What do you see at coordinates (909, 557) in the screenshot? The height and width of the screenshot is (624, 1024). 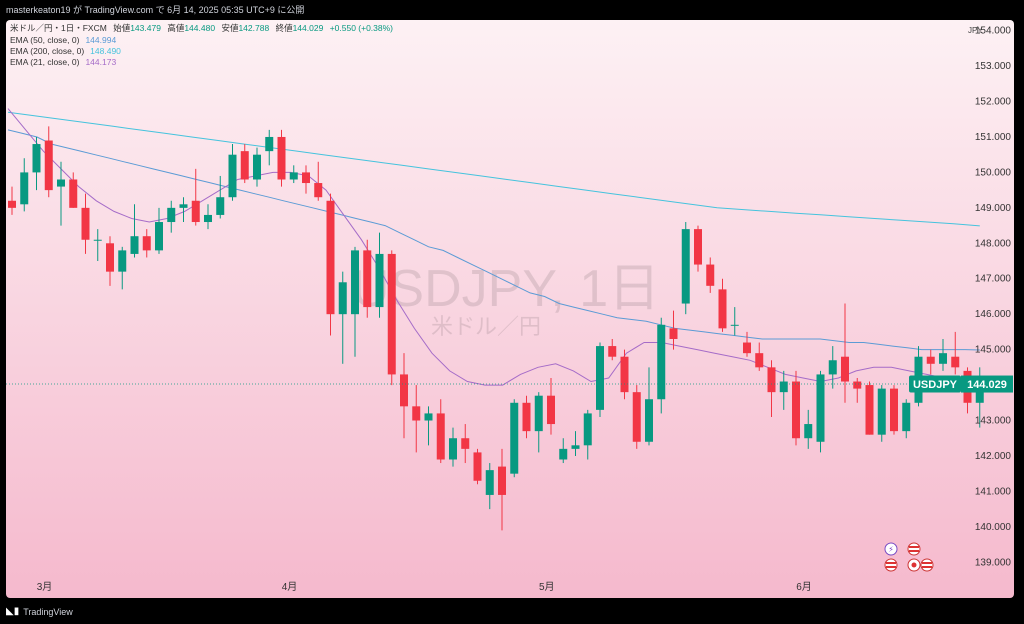 I see `event-icons: ⚡` at bounding box center [909, 557].